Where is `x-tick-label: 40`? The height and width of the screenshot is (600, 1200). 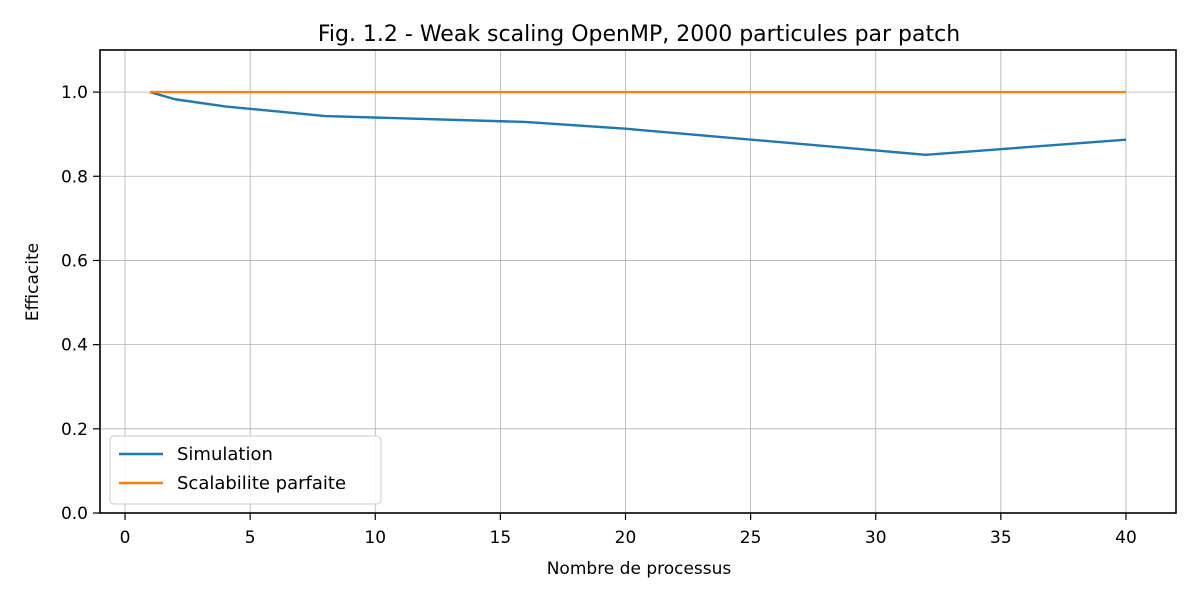
x-tick-label: 40 is located at coordinates (1126, 538).